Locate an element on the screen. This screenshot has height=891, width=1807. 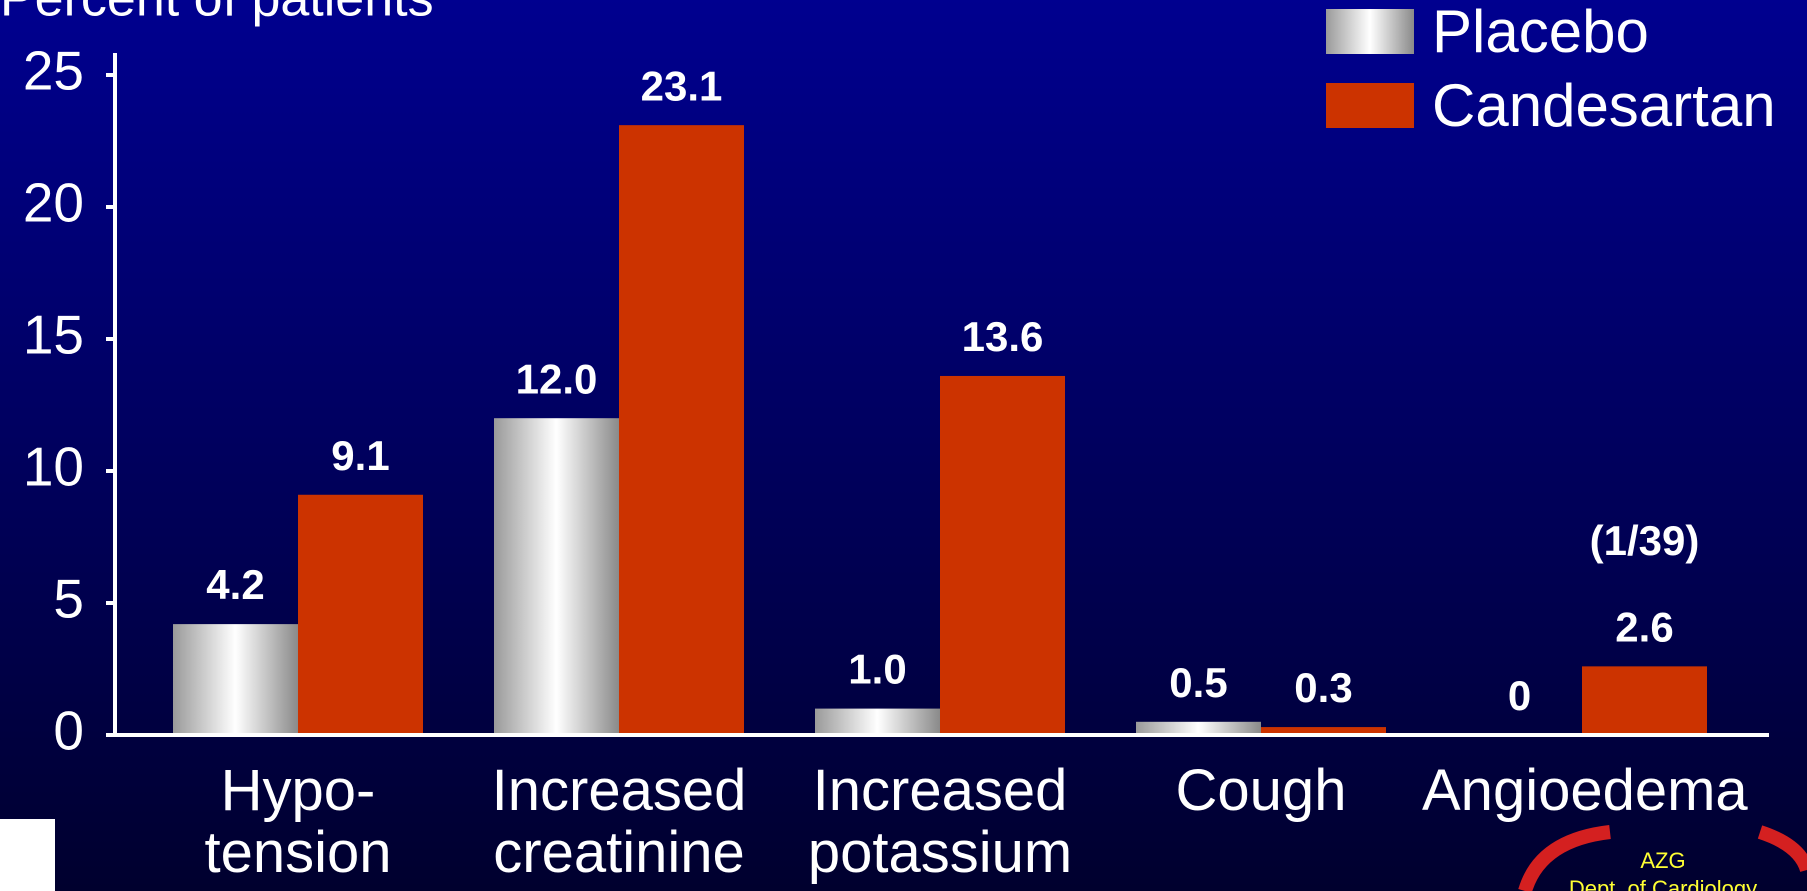
y-tick-label: 5 is located at coordinates (68, 599).